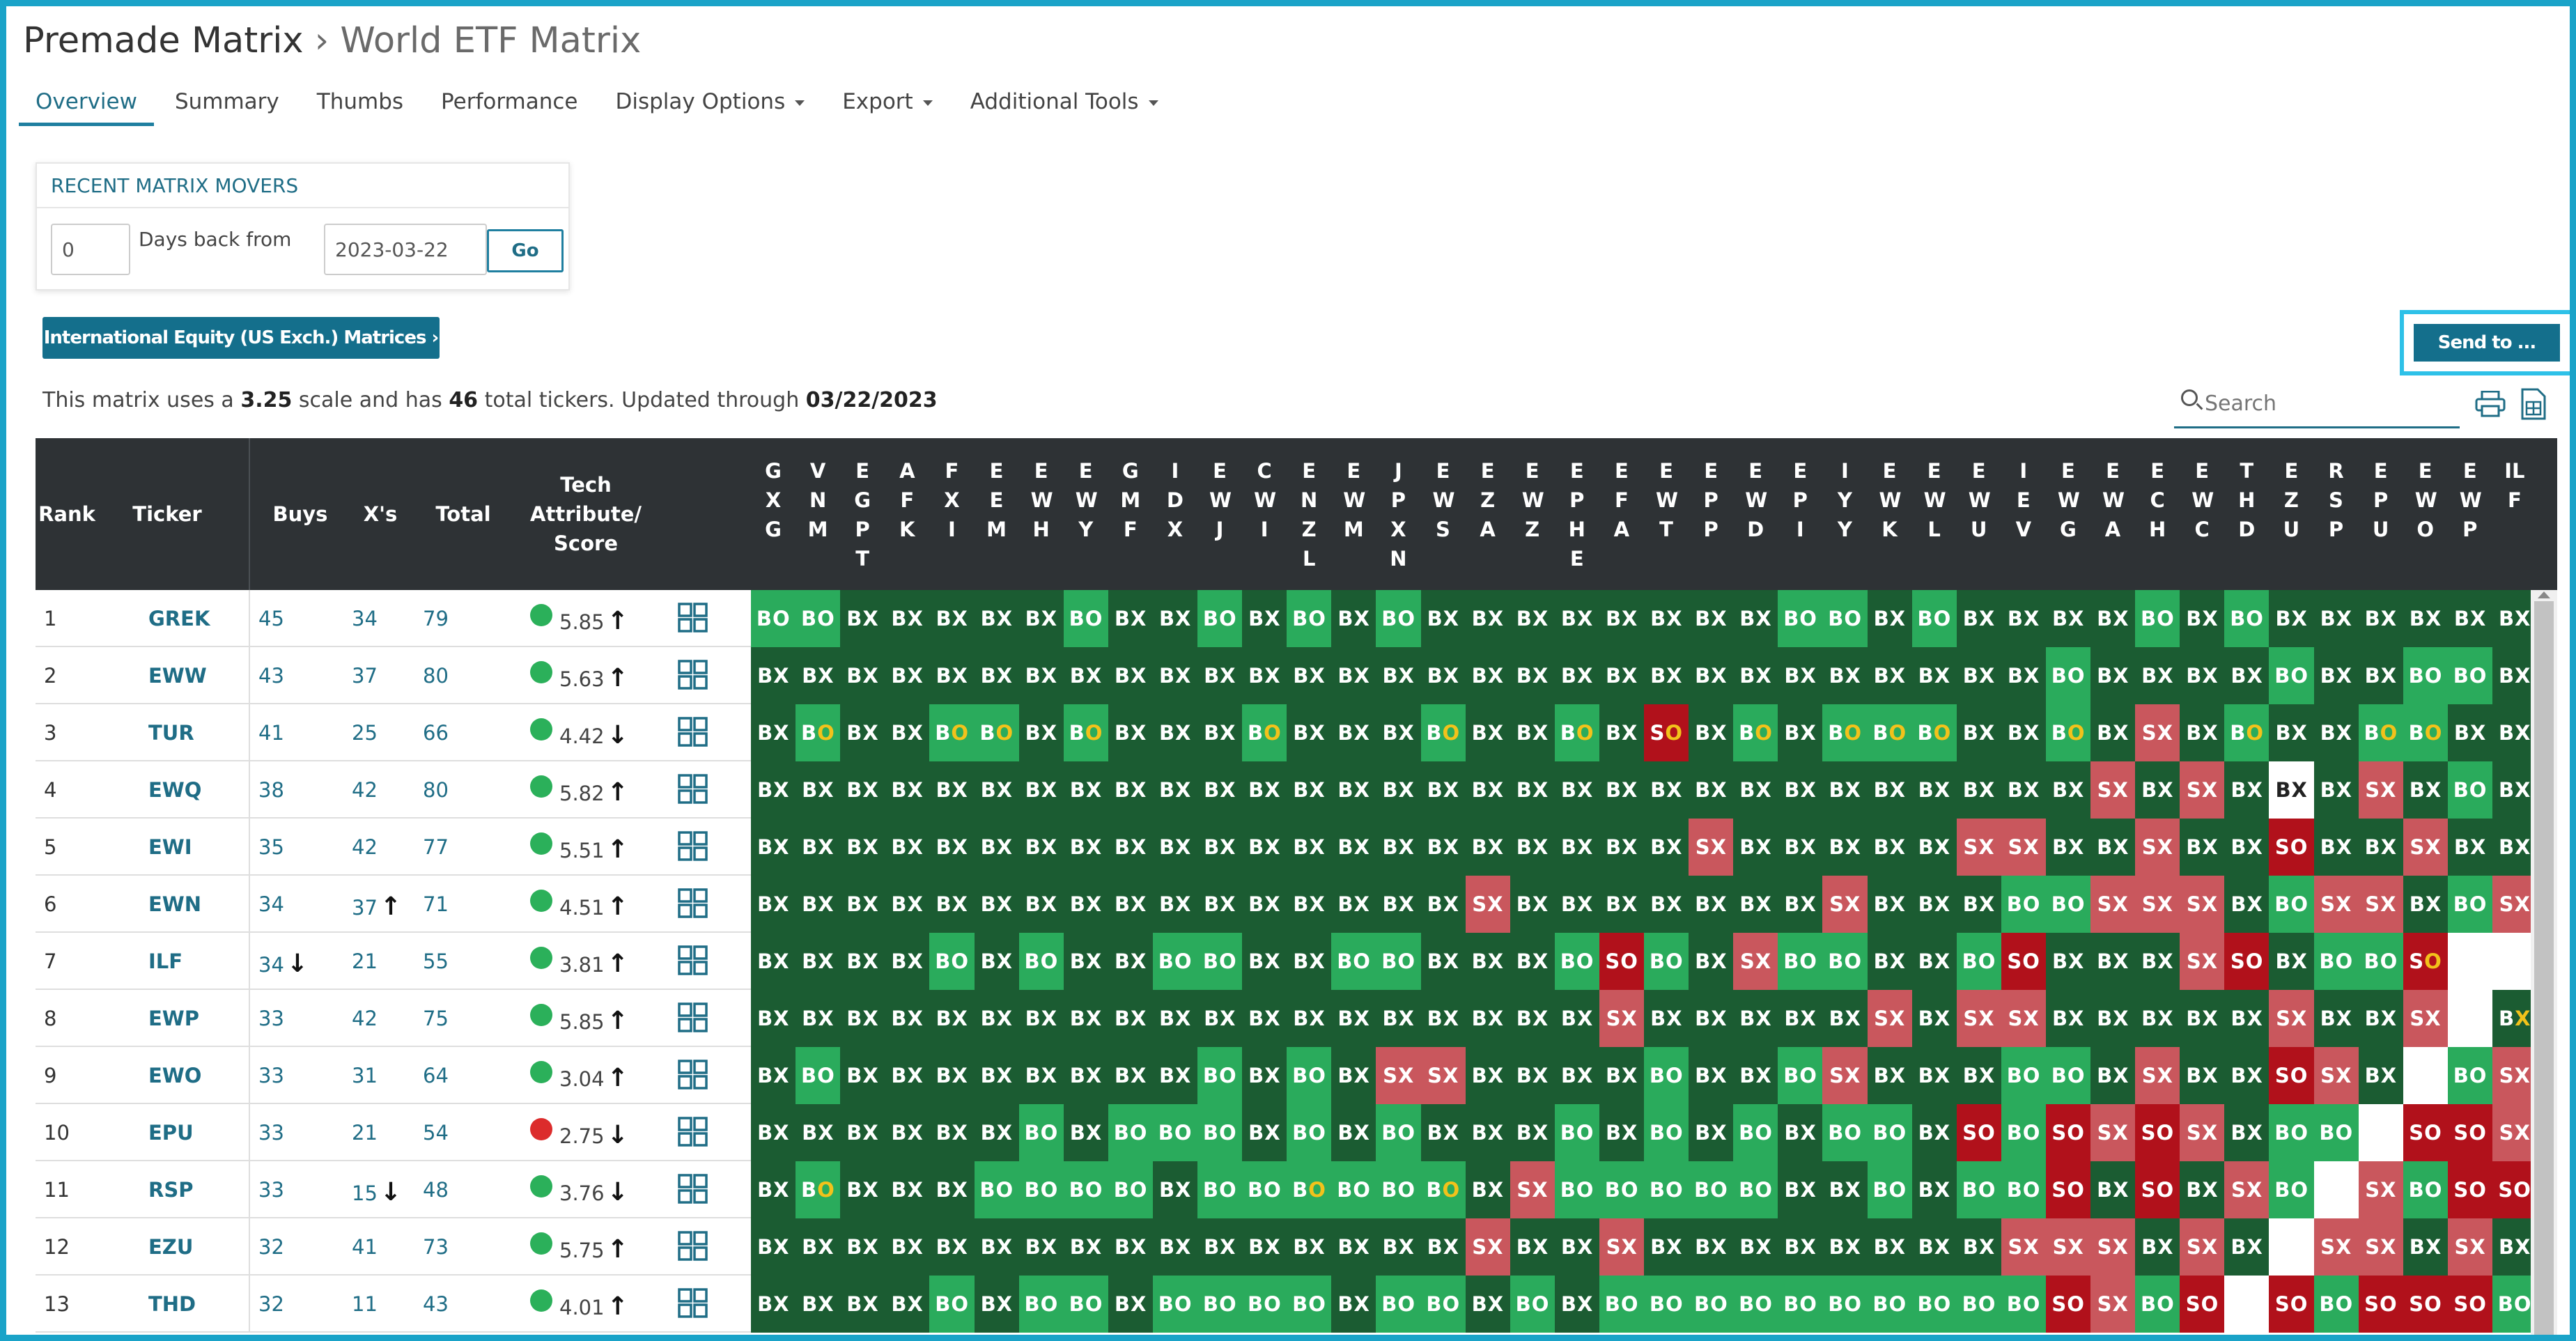 The width and height of the screenshot is (2576, 1341). I want to click on search-input, so click(2330, 403).